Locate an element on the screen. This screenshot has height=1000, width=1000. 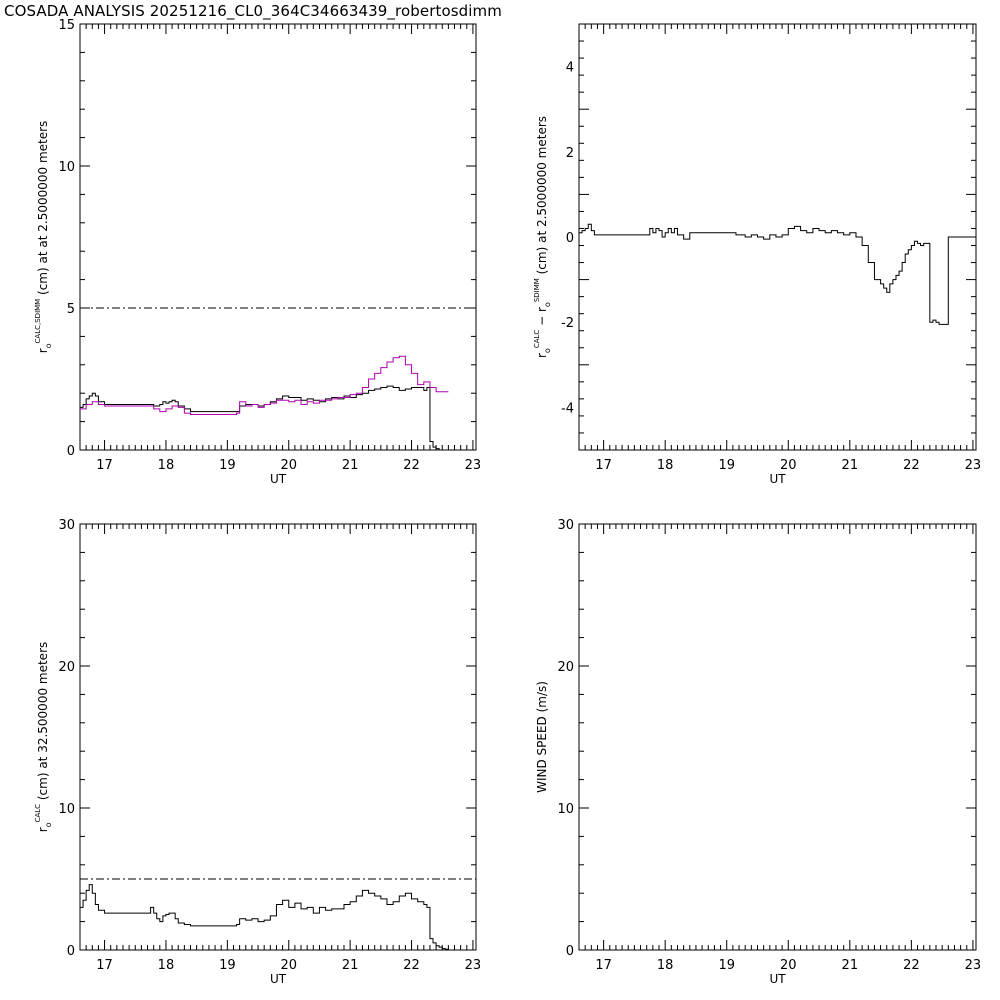
y-axis-label: roCALC,SDIMM (cm) at at 2.5000000 meters is located at coordinates (43, 237).